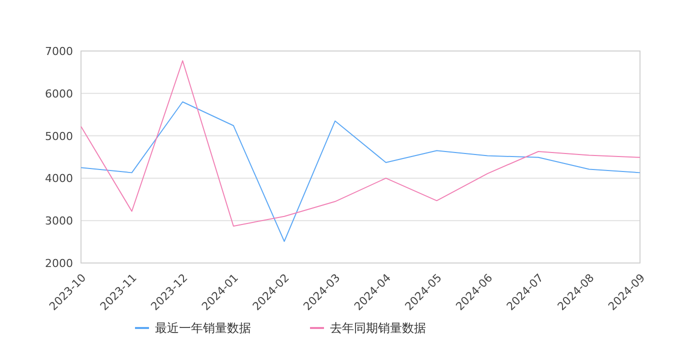 The height and width of the screenshot is (350, 680). What do you see at coordinates (59, 136) in the screenshot?
I see `y-tick-label: 5000` at bounding box center [59, 136].